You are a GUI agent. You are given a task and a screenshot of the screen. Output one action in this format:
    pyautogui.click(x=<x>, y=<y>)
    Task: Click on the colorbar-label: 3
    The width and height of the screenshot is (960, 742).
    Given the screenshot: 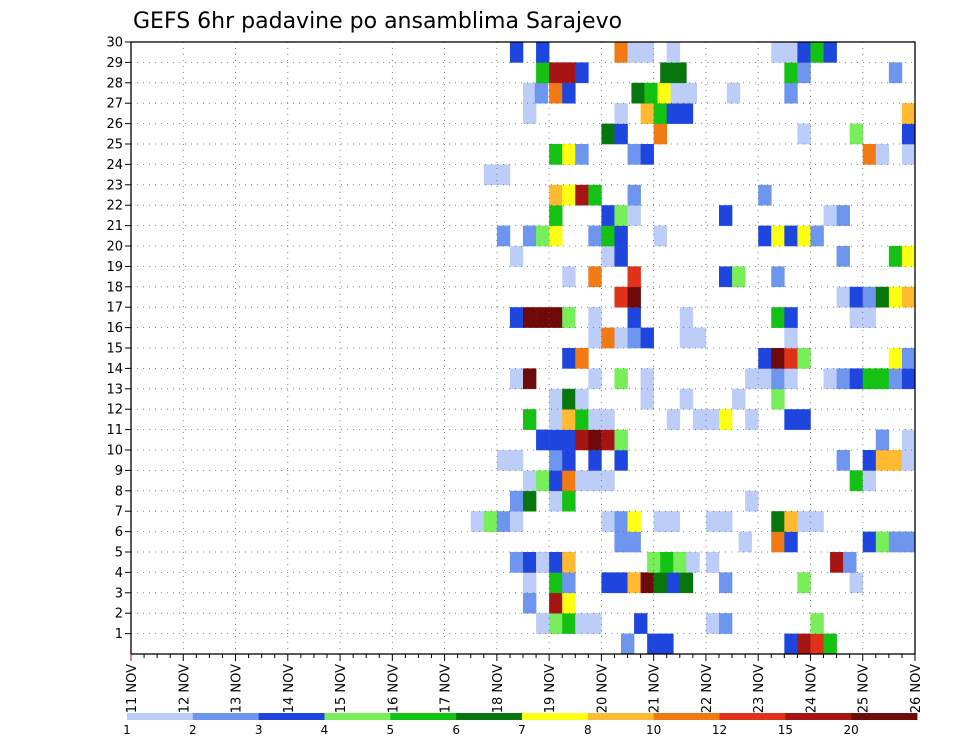 What is the action you would take?
    pyautogui.click(x=259, y=730)
    